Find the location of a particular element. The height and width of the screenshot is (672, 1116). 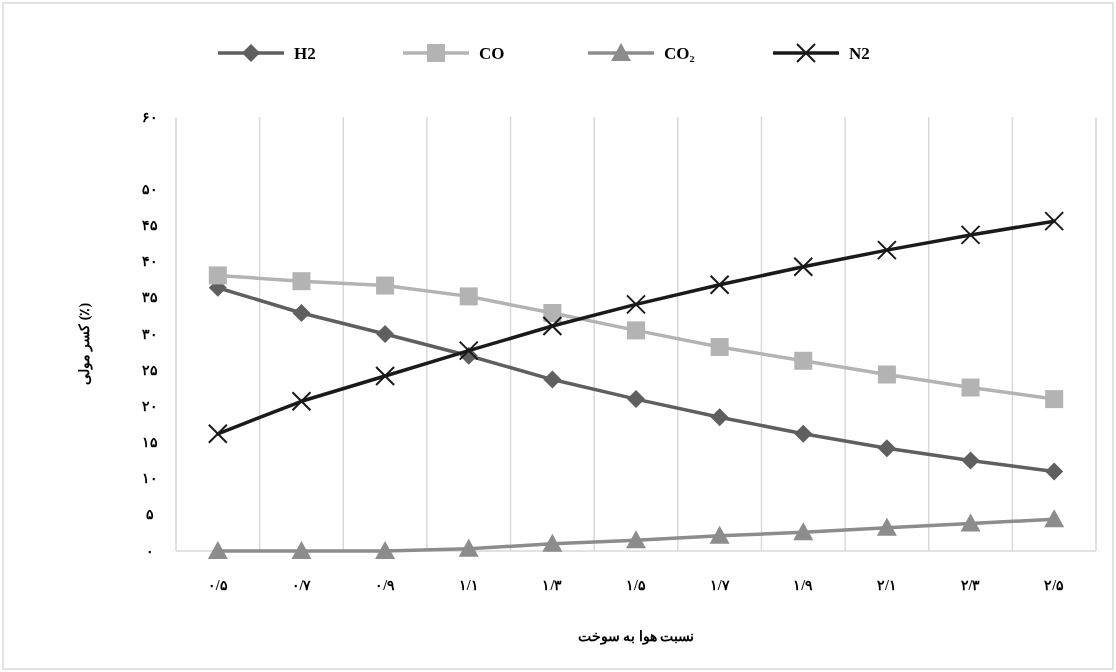

x-tick-label: ۲/۵ is located at coordinates (1054, 585).